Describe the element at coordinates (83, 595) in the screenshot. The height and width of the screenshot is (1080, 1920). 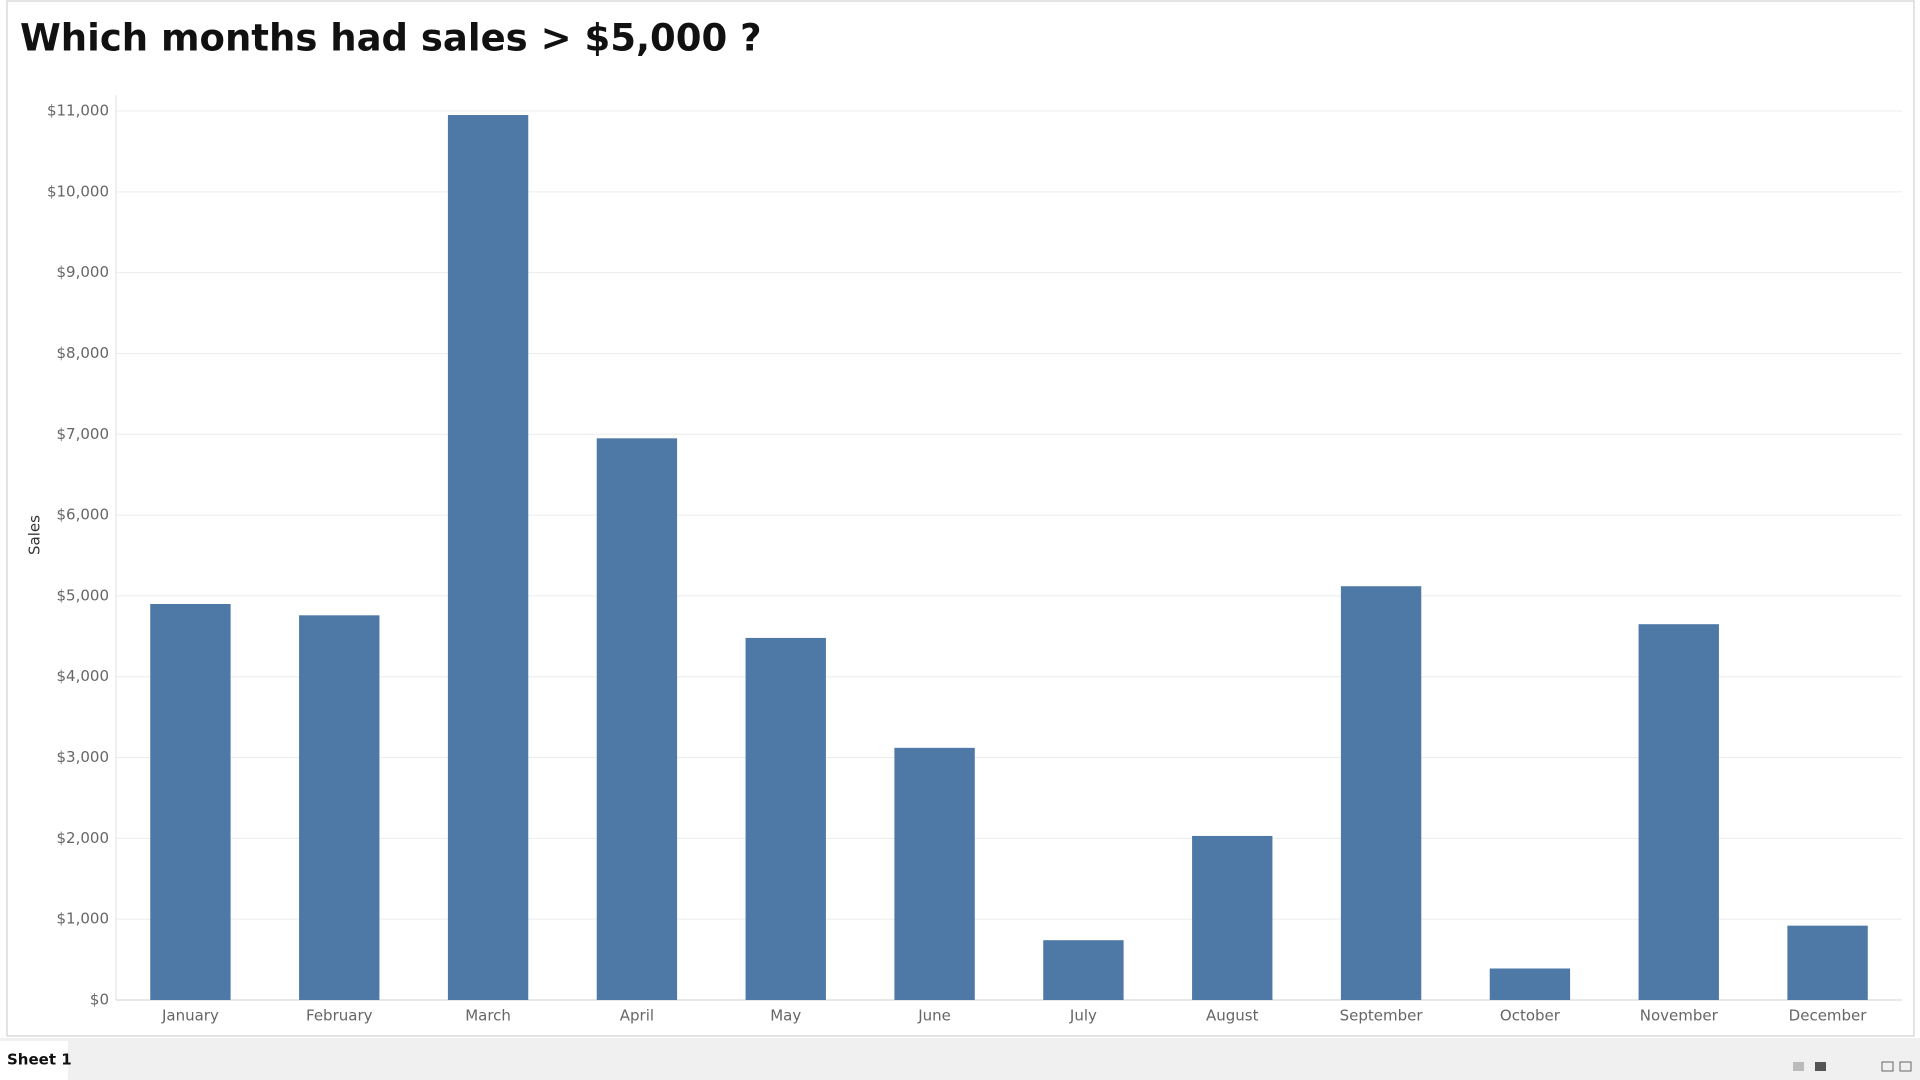
I see `y-tick-label: $5,000` at that location.